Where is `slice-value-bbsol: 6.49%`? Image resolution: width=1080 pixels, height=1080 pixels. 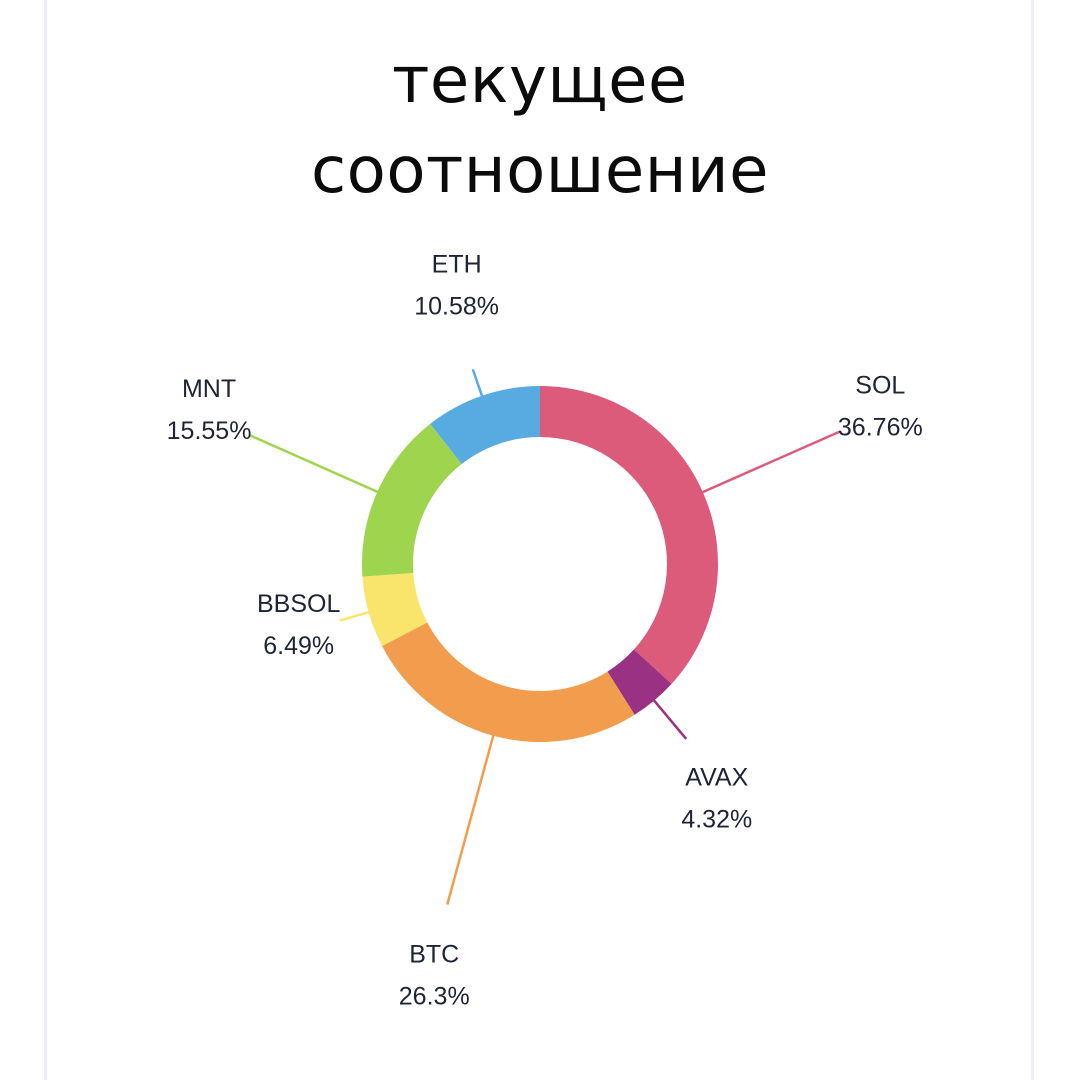
slice-value-bbsol: 6.49% is located at coordinates (298, 646).